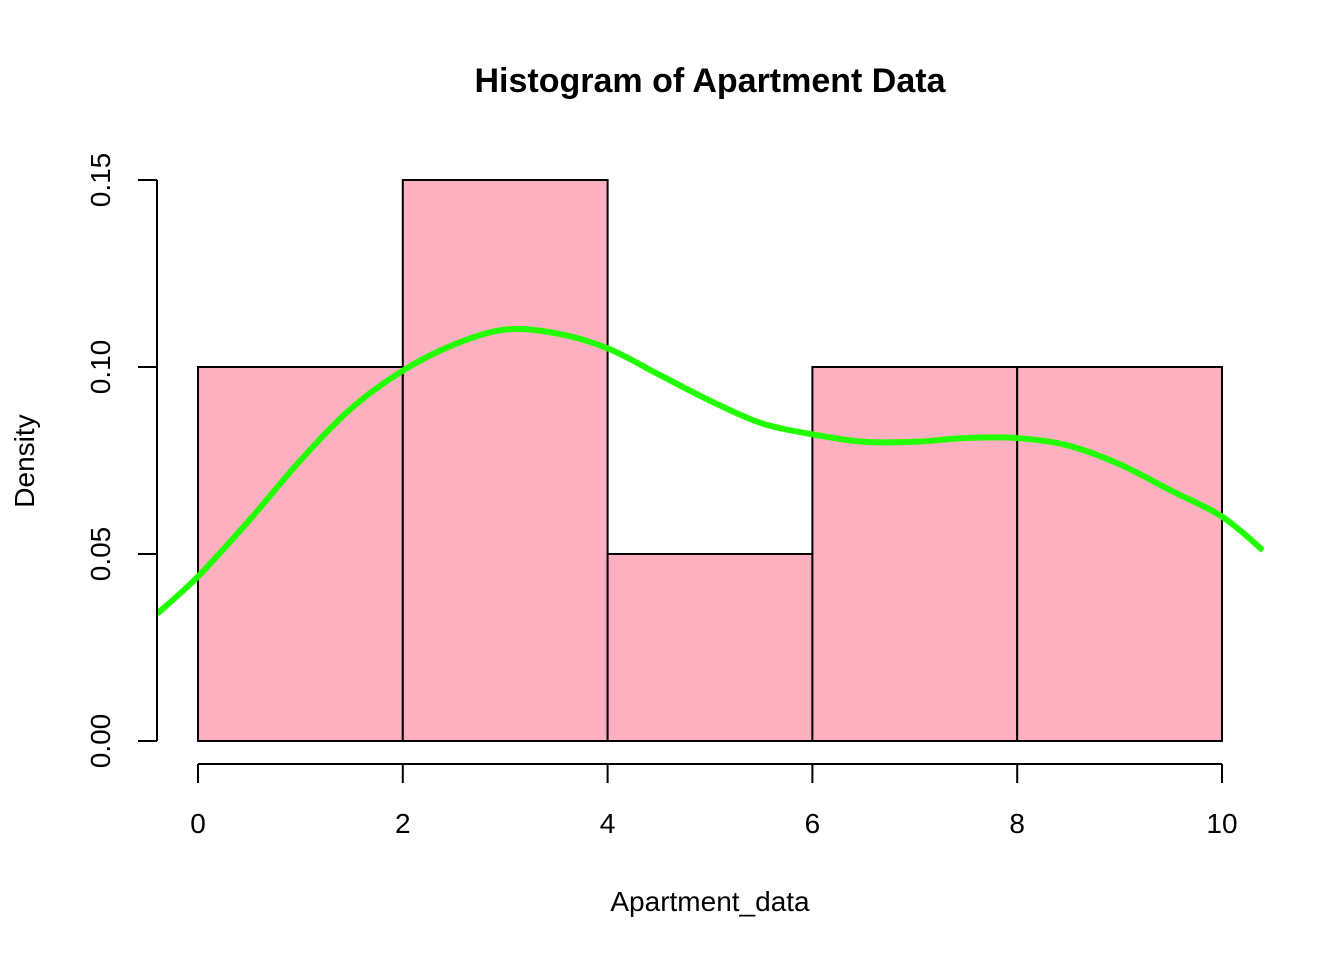  What do you see at coordinates (710, 81) in the screenshot?
I see `chart-title: Histogram of Apartment Data` at bounding box center [710, 81].